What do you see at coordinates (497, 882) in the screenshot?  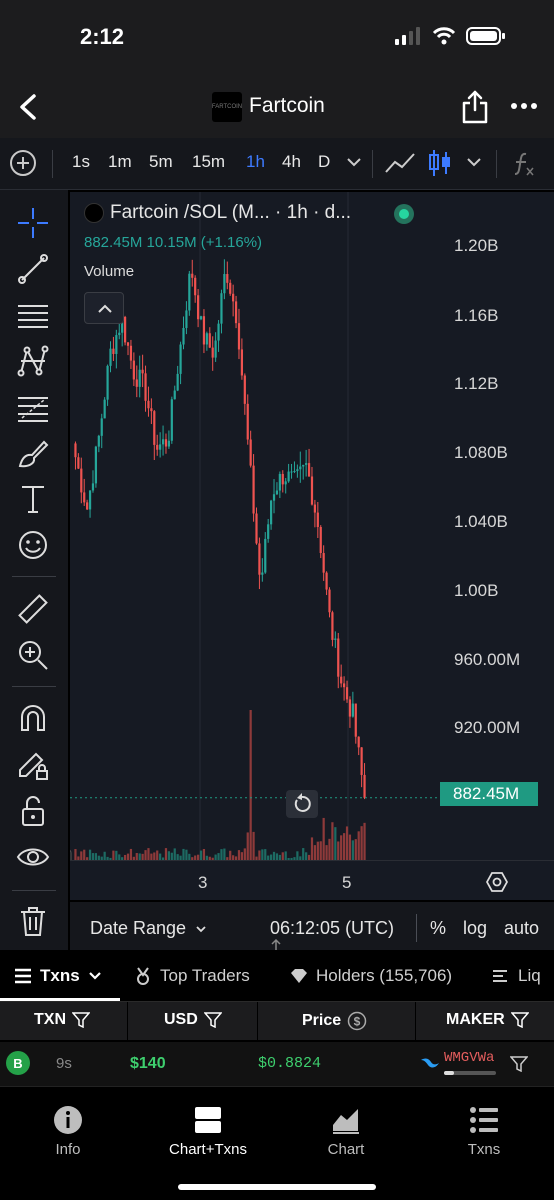 I see `chart-settings-icon` at bounding box center [497, 882].